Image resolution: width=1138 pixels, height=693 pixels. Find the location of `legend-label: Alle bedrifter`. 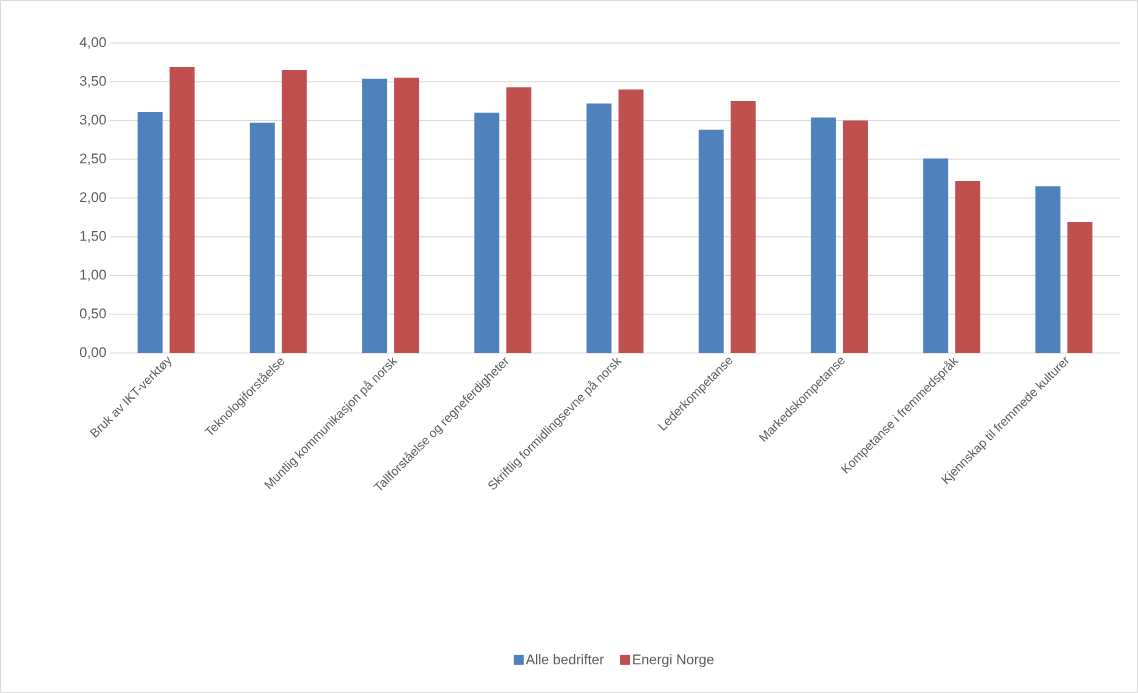

legend-label: Alle bedrifter is located at coordinates (564, 659).